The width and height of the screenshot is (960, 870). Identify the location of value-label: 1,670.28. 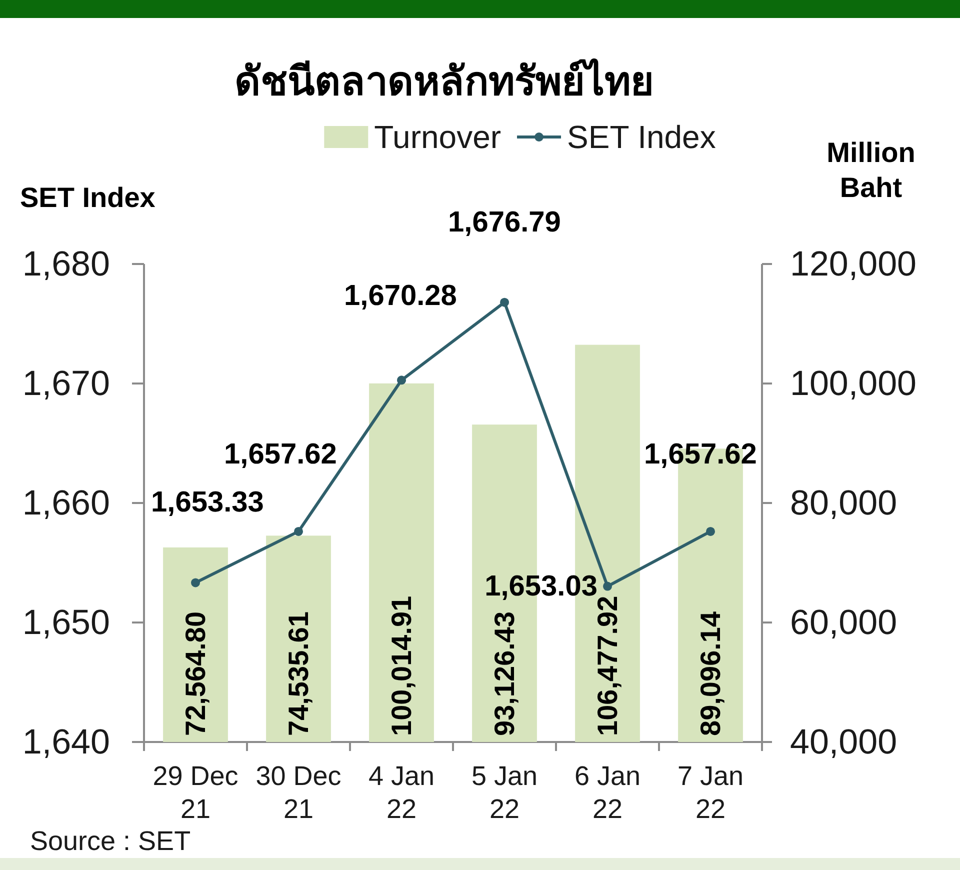
(400, 296).